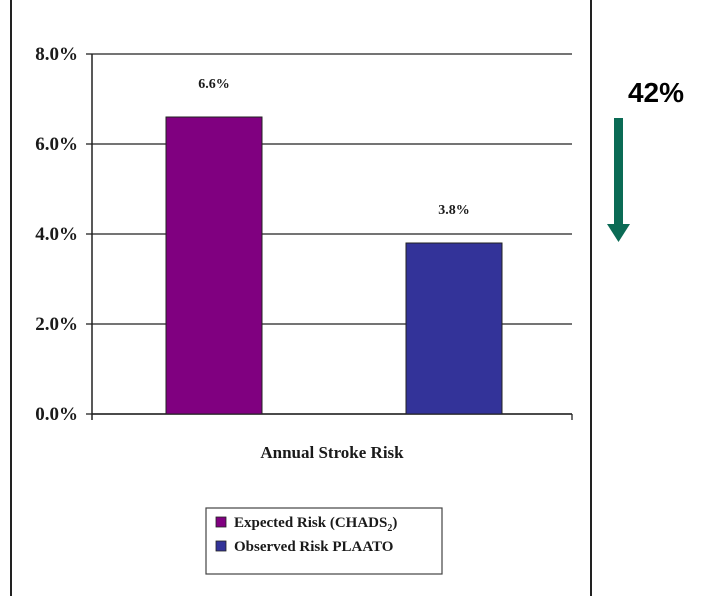 This screenshot has height=601, width=704. I want to click on down-arrow-icon, so click(618, 233).